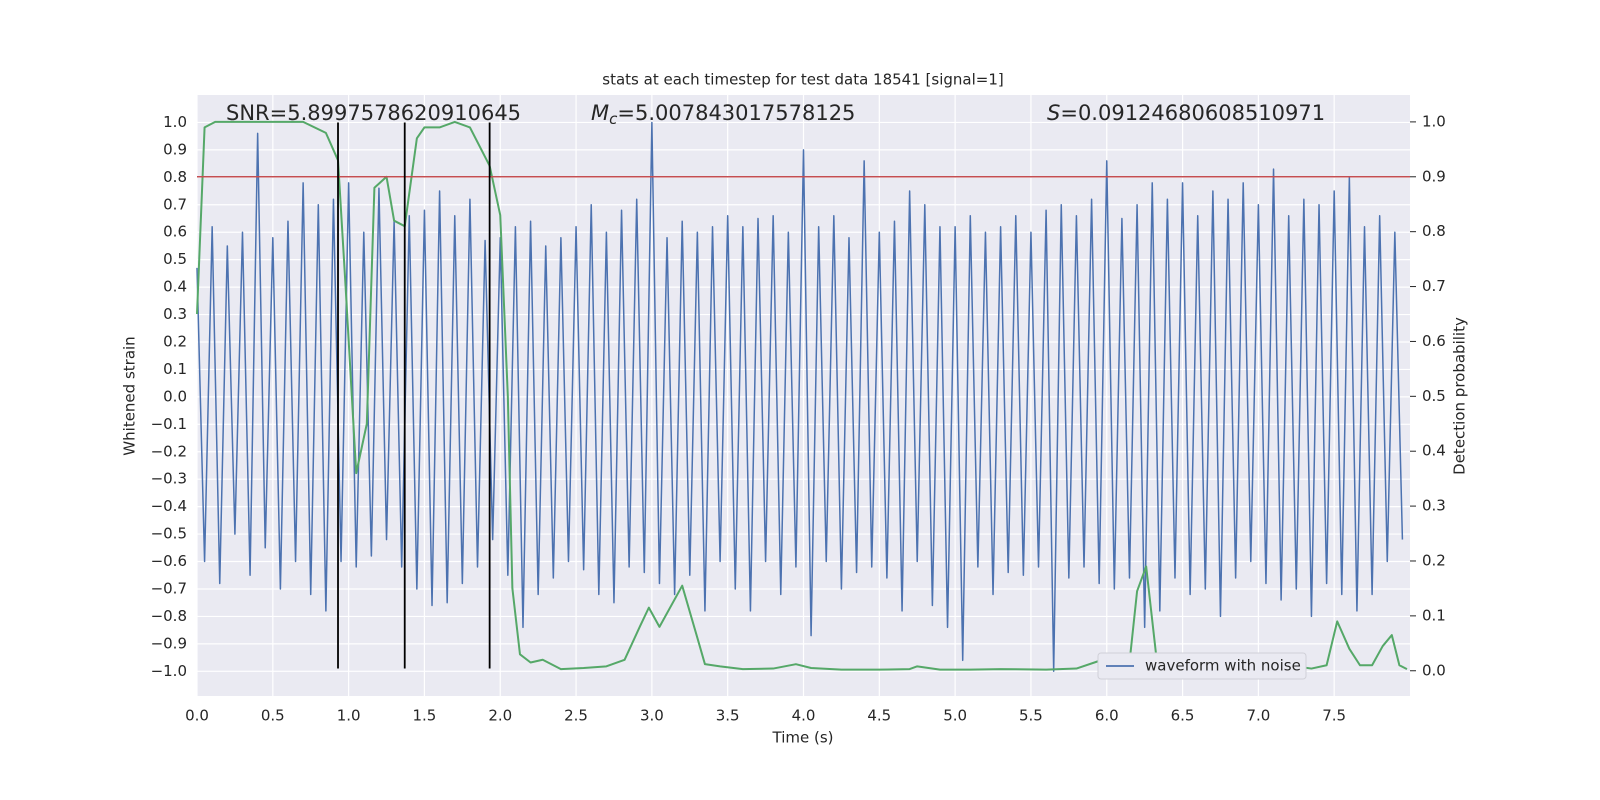 The height and width of the screenshot is (800, 1600). I want to click on legend: waveform with noise, so click(1202, 666).